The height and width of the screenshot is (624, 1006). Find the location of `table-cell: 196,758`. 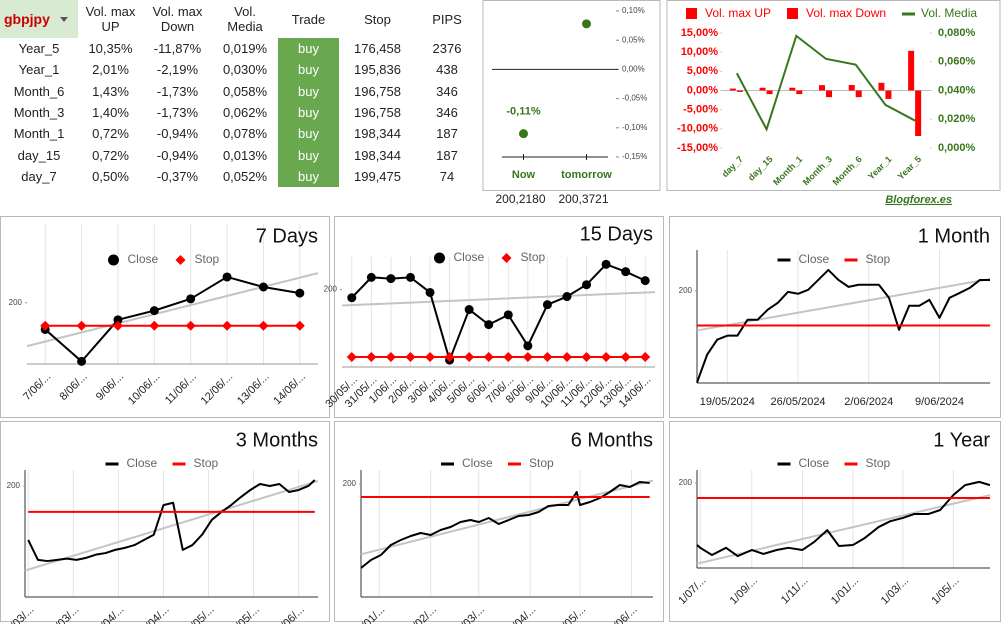

table-cell: 196,758 is located at coordinates (377, 91).